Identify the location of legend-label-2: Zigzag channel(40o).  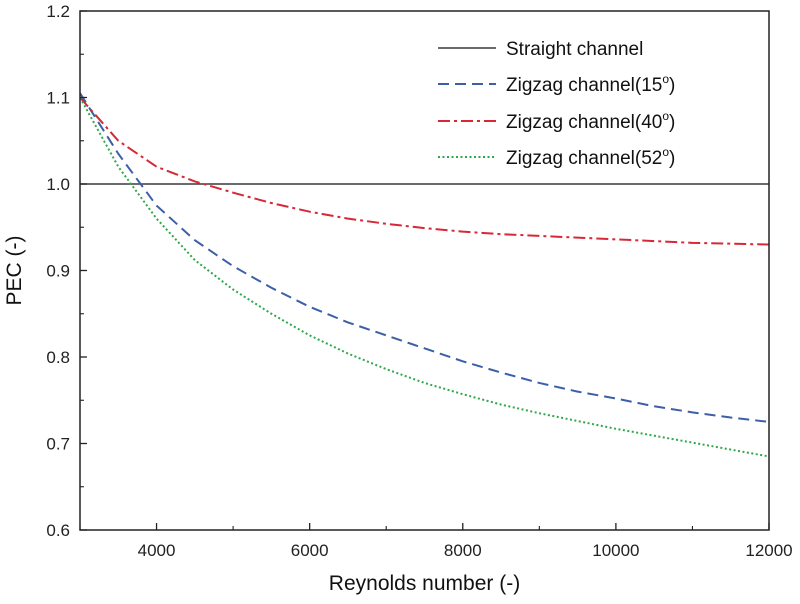
(590, 121).